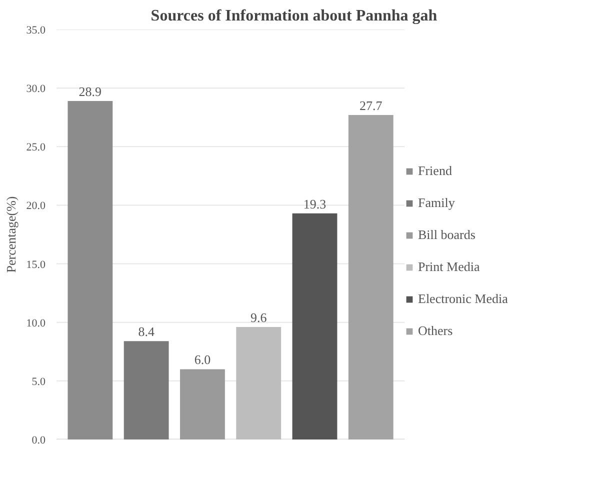  What do you see at coordinates (202, 360) in the screenshot?
I see `data-label: 6.0` at bounding box center [202, 360].